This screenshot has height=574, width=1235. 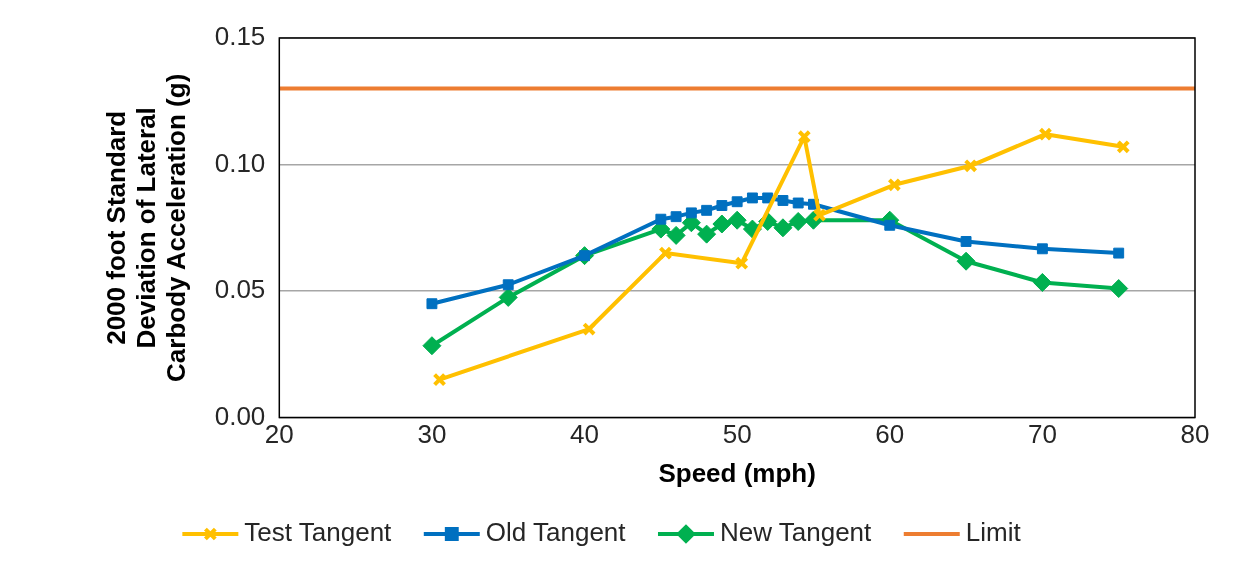 I want to click on x-tick-label: 70, so click(x=1042, y=434).